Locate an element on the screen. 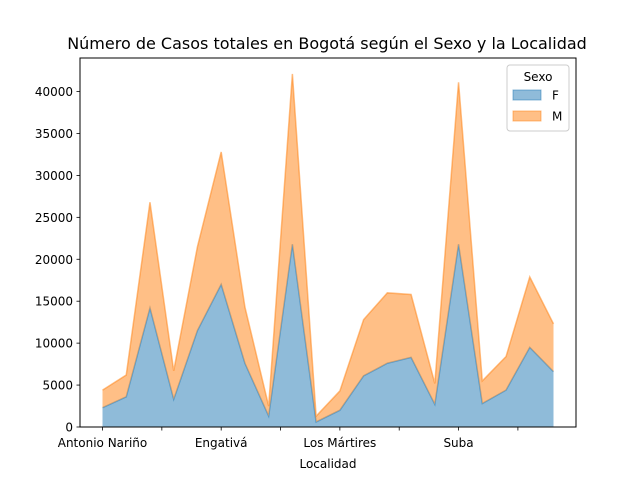 This screenshot has width=640, height=484. y-tick-label: 10000 is located at coordinates (54, 344).